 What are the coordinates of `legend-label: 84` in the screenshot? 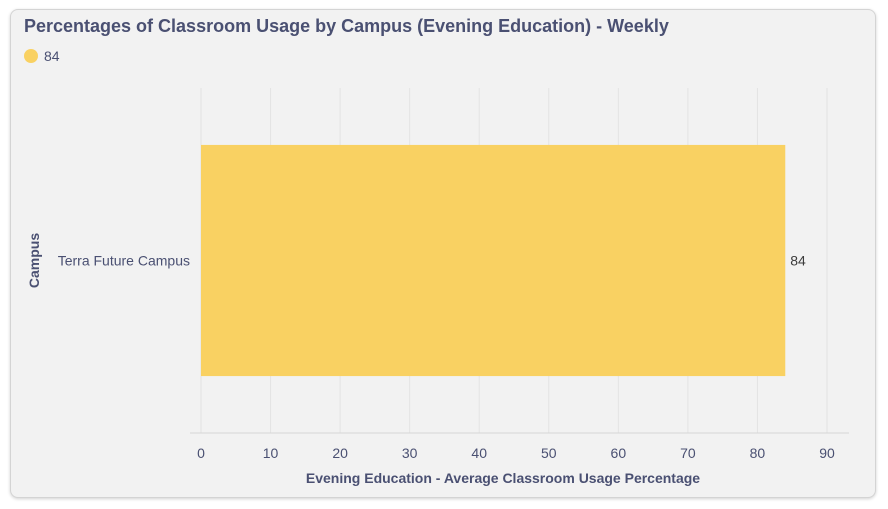 It's located at (52, 56).